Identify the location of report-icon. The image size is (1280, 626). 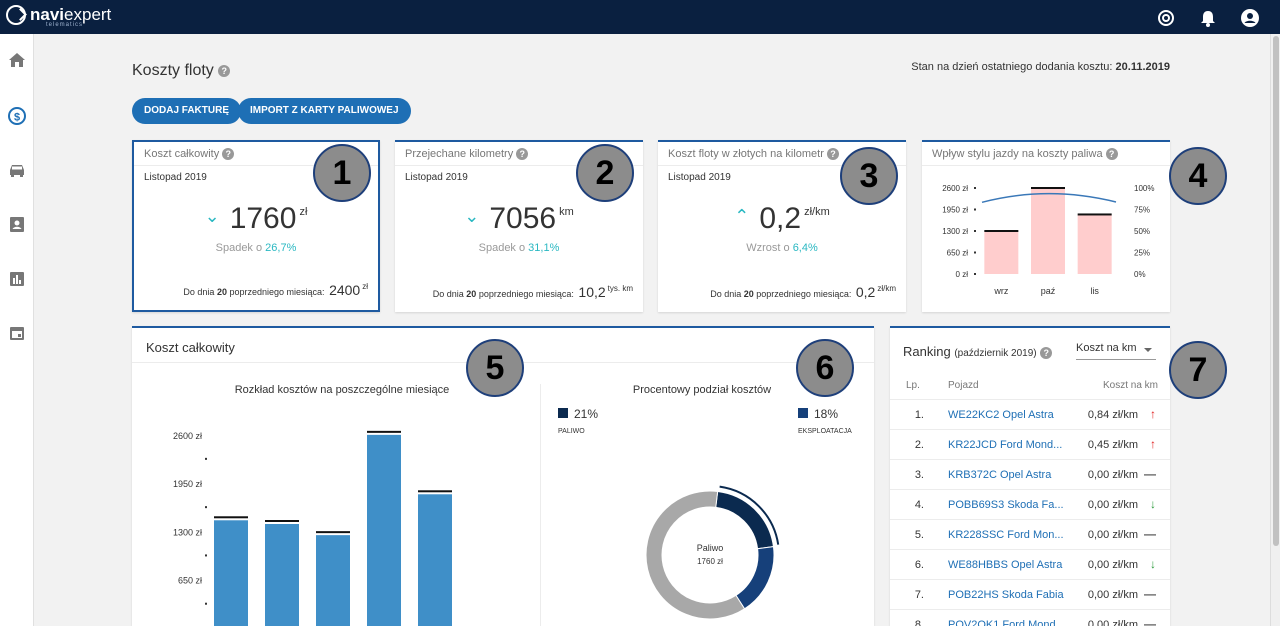
(17, 279).